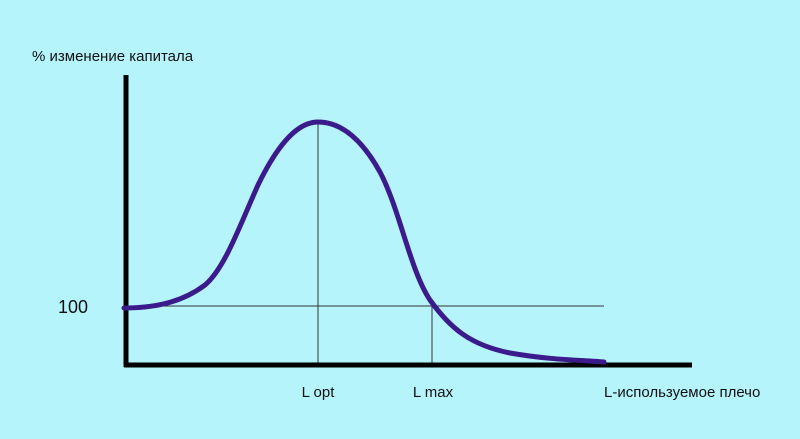 The width and height of the screenshot is (800, 439). Describe the element at coordinates (682, 392) in the screenshot. I see `x-axis-label: L-используемое плечо` at that location.